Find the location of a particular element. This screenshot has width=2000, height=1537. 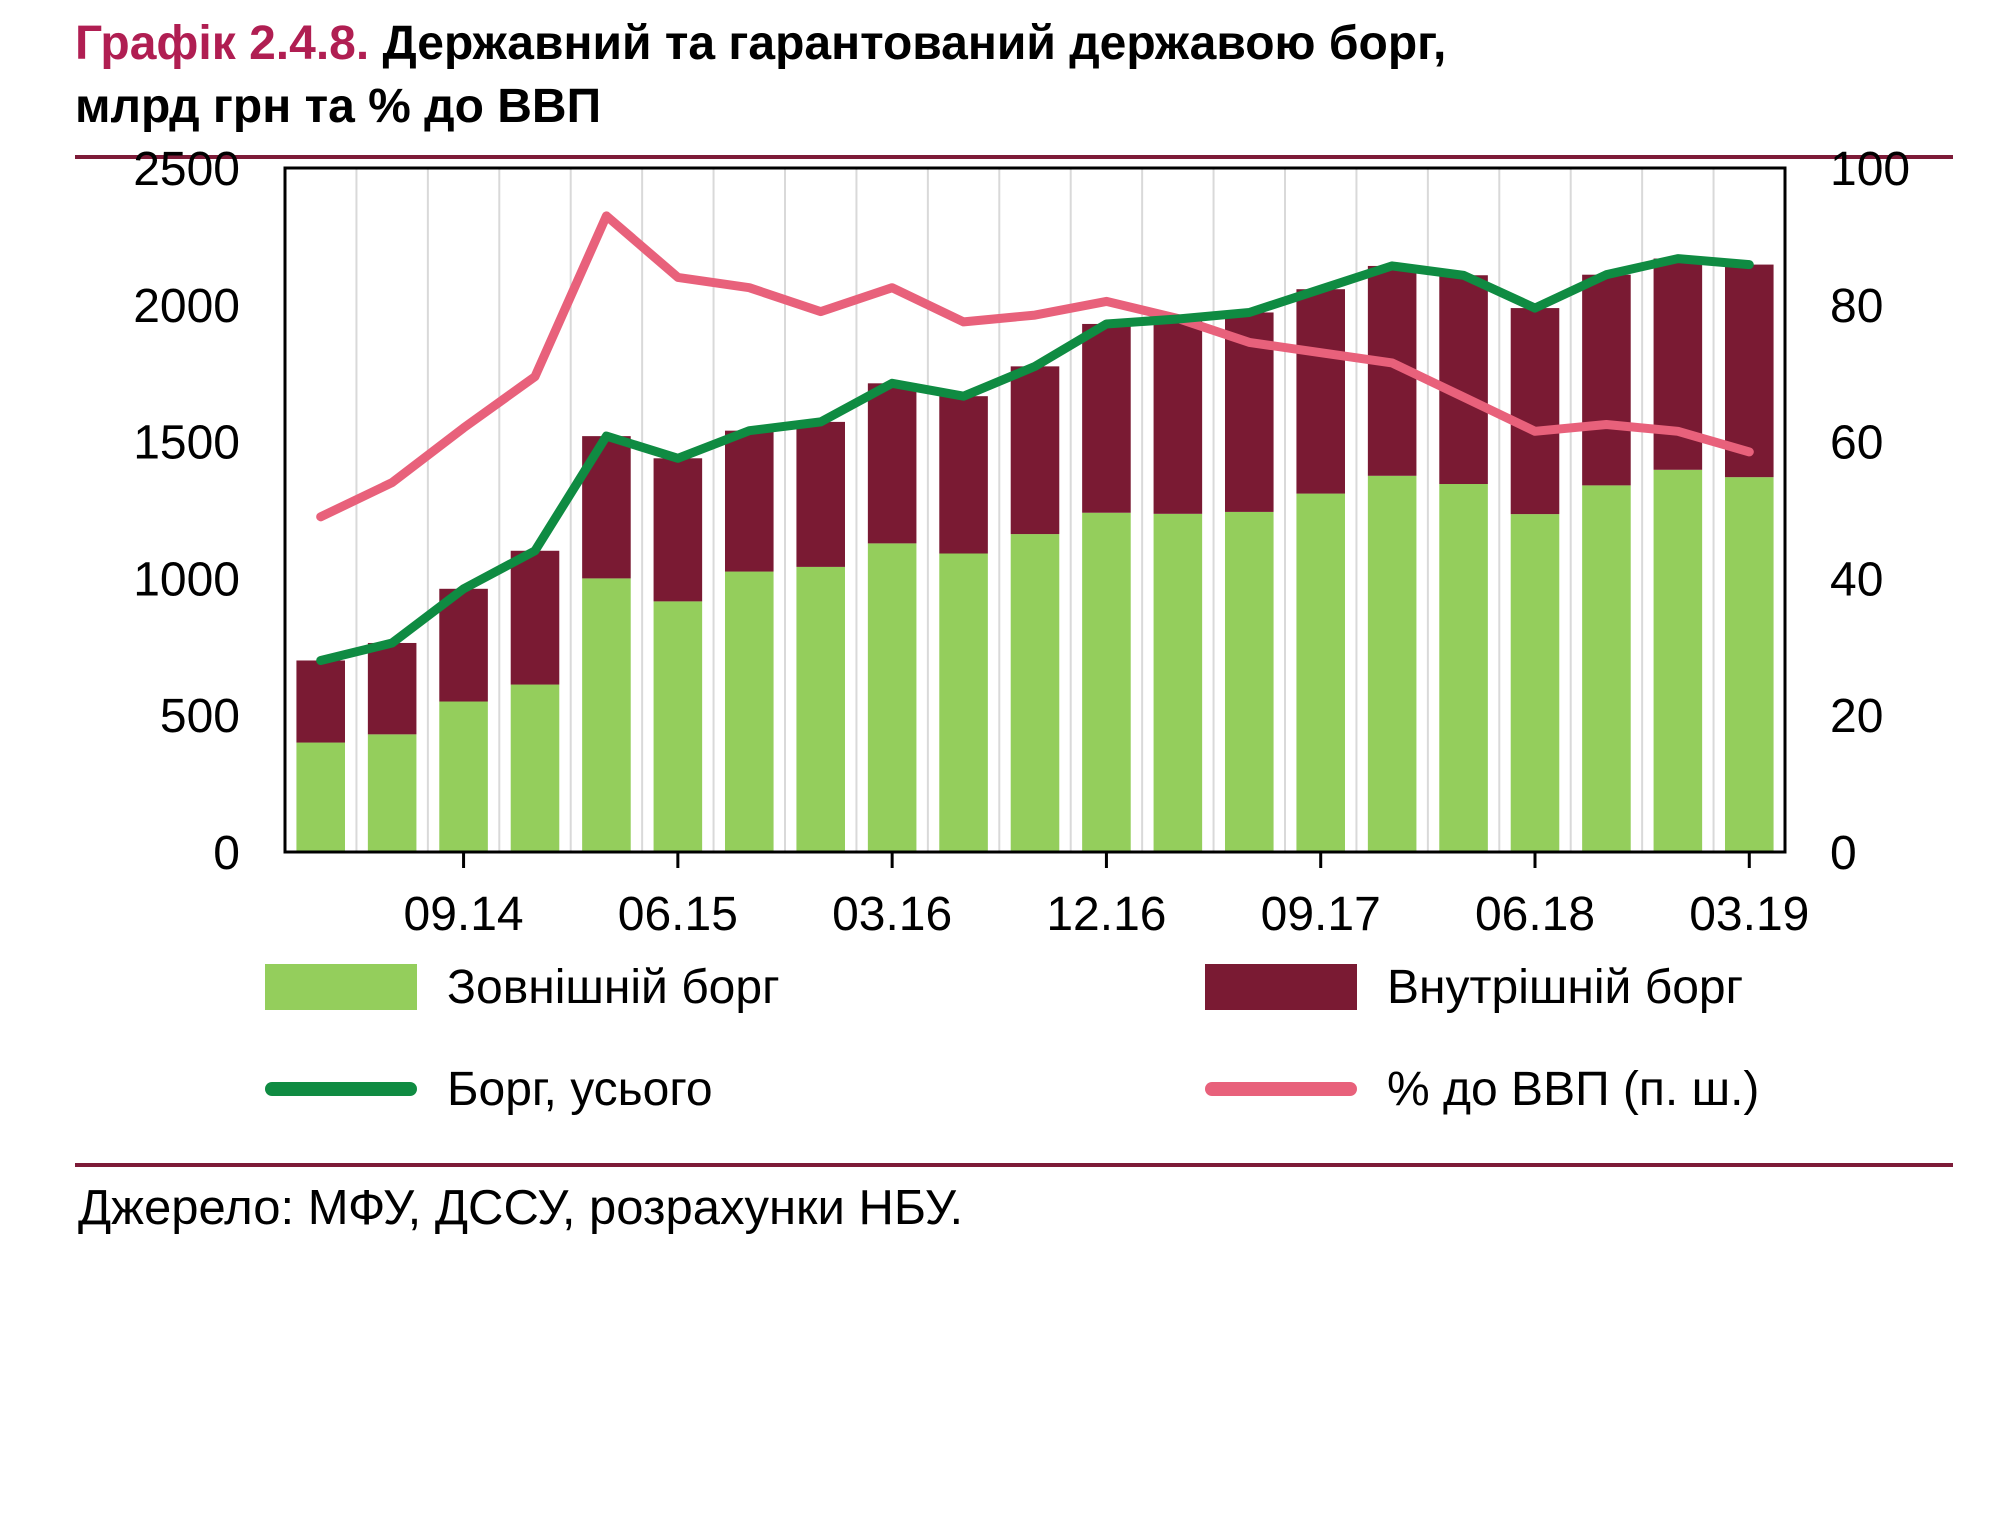

bottom-divider is located at coordinates (1014, 1165).